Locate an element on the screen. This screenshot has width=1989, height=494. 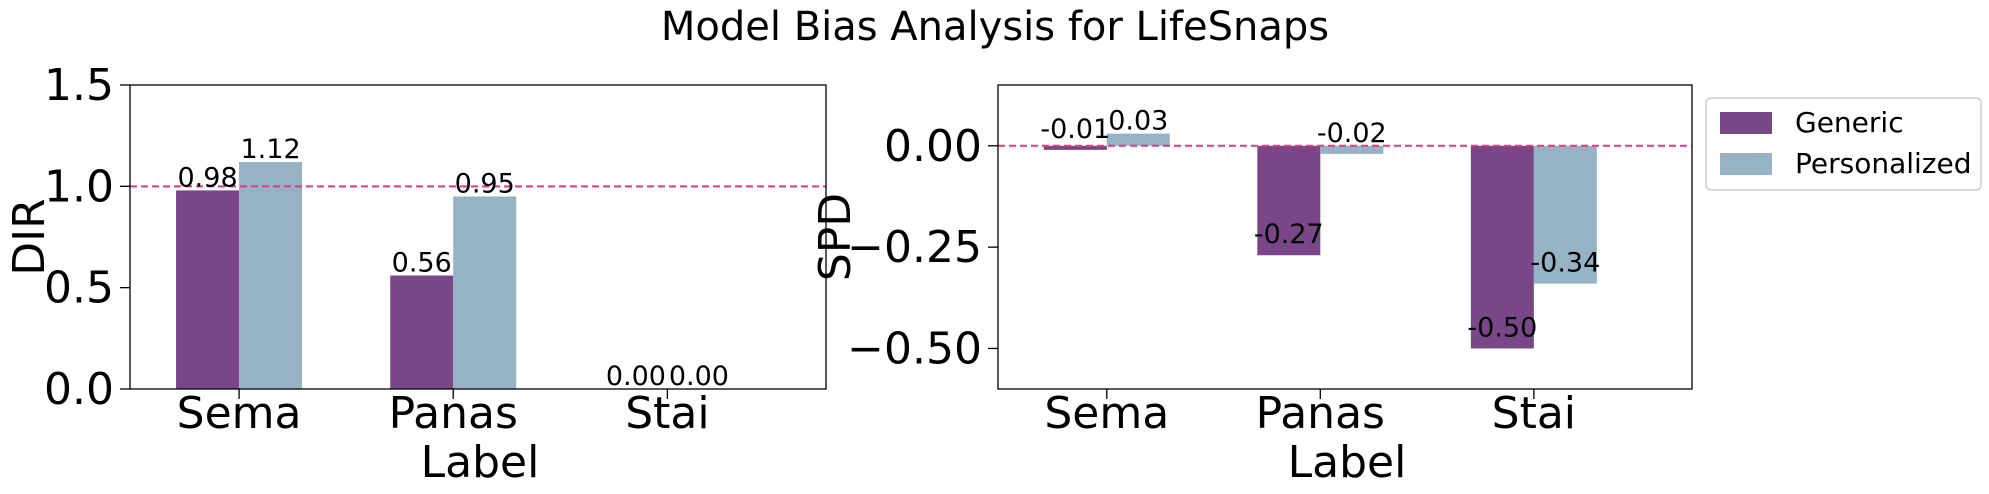
data-label: -0.01 is located at coordinates (1075, 129).